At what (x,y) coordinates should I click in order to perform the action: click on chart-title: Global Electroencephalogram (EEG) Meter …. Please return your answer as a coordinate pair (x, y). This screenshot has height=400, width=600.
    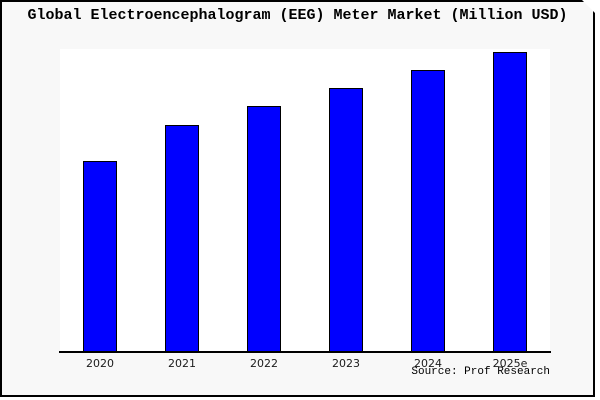
    Looking at the image, I should click on (297, 15).